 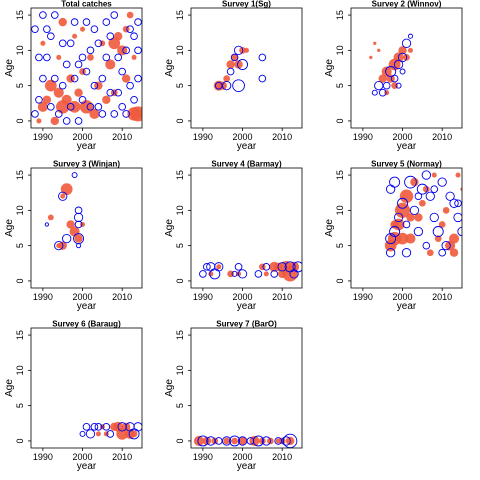 I want to click on panel-title: Total catches, so click(x=86, y=4).